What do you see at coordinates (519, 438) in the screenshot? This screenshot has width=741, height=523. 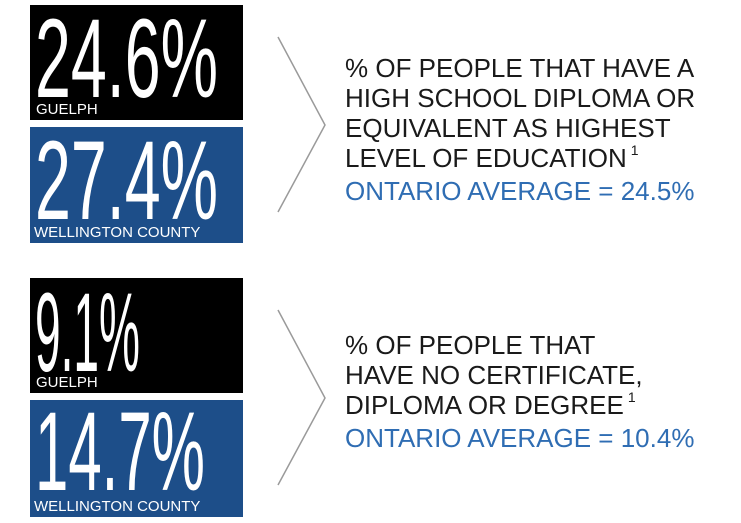 I see `ontario-average: ONTARIO AVERAGE = 10.4%` at bounding box center [519, 438].